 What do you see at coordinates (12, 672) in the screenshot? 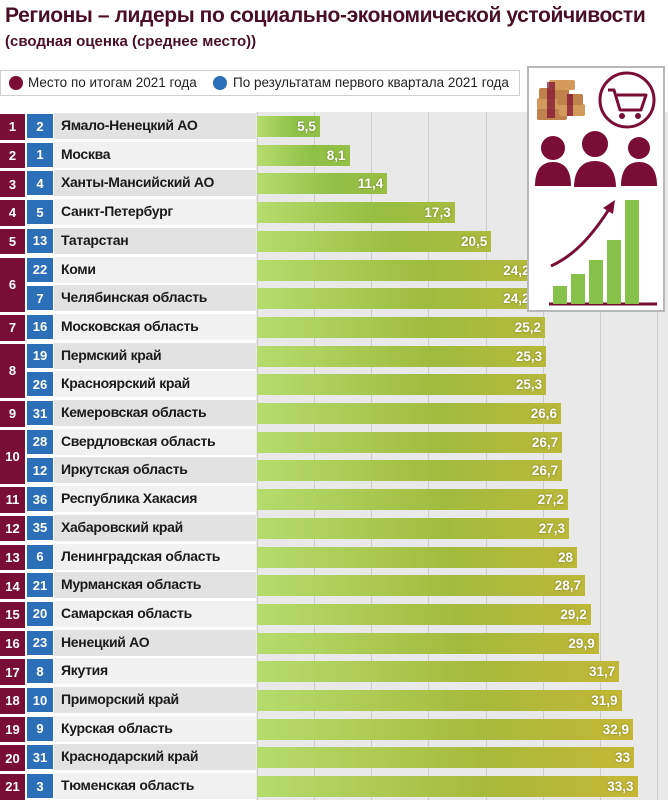
I see `rank-2021-cell: 17` at bounding box center [12, 672].